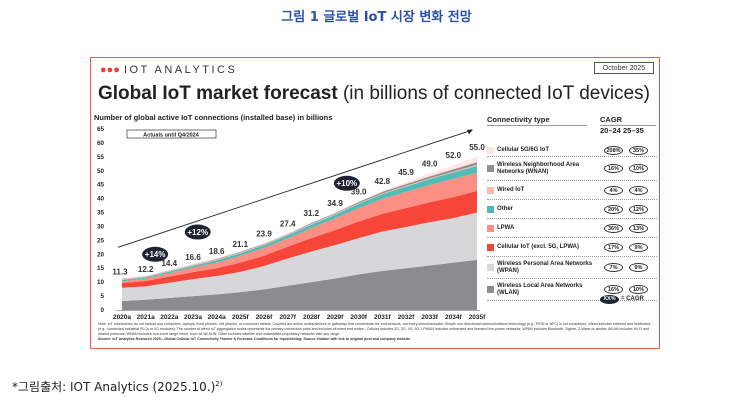 This screenshot has width=753, height=400. Describe the element at coordinates (101, 129) in the screenshot. I see `y-tick-label: 65` at that location.